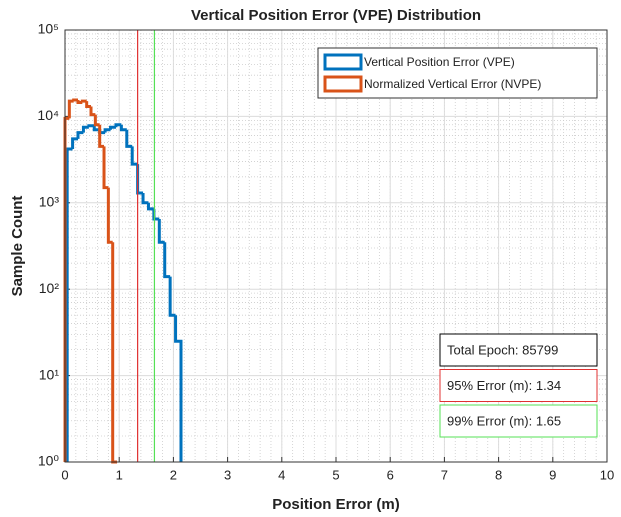 This screenshot has width=621, height=517. What do you see at coordinates (64, 474) in the screenshot?
I see `x-tick-label: 0` at bounding box center [64, 474].